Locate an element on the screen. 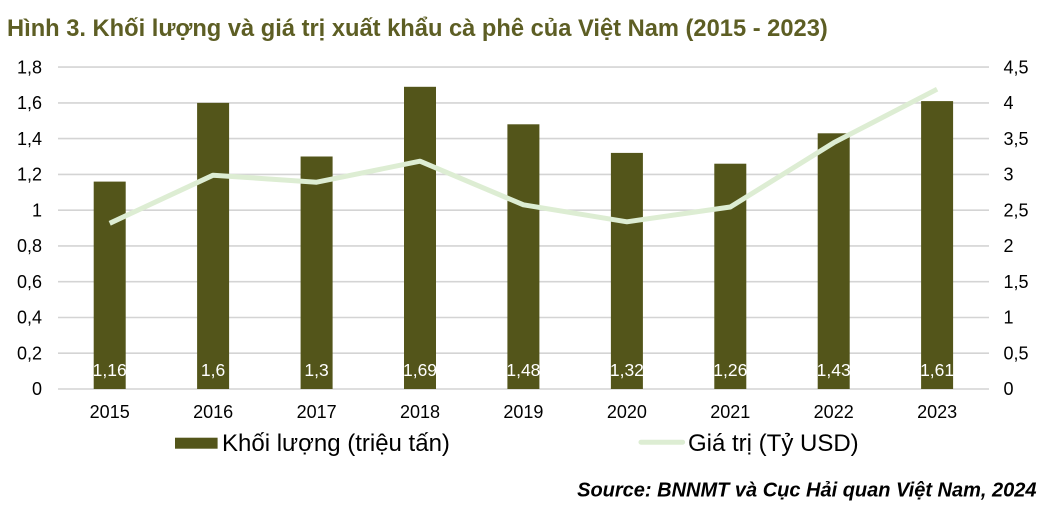  svg-text: 2015 is located at coordinates (110, 412).